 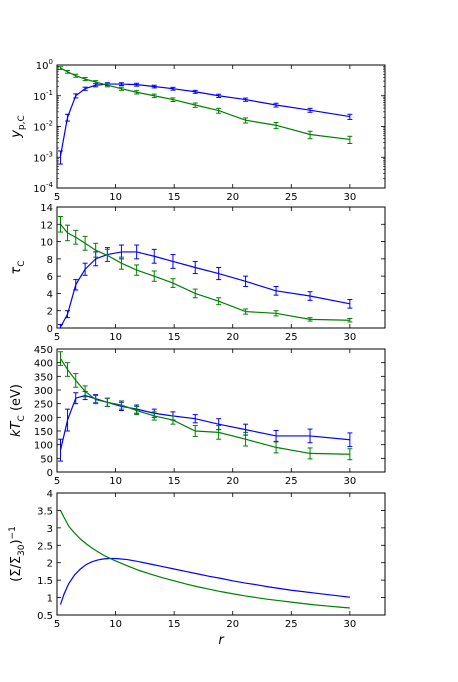 I want to click on y-tick-label: 300, so click(x=43, y=391).